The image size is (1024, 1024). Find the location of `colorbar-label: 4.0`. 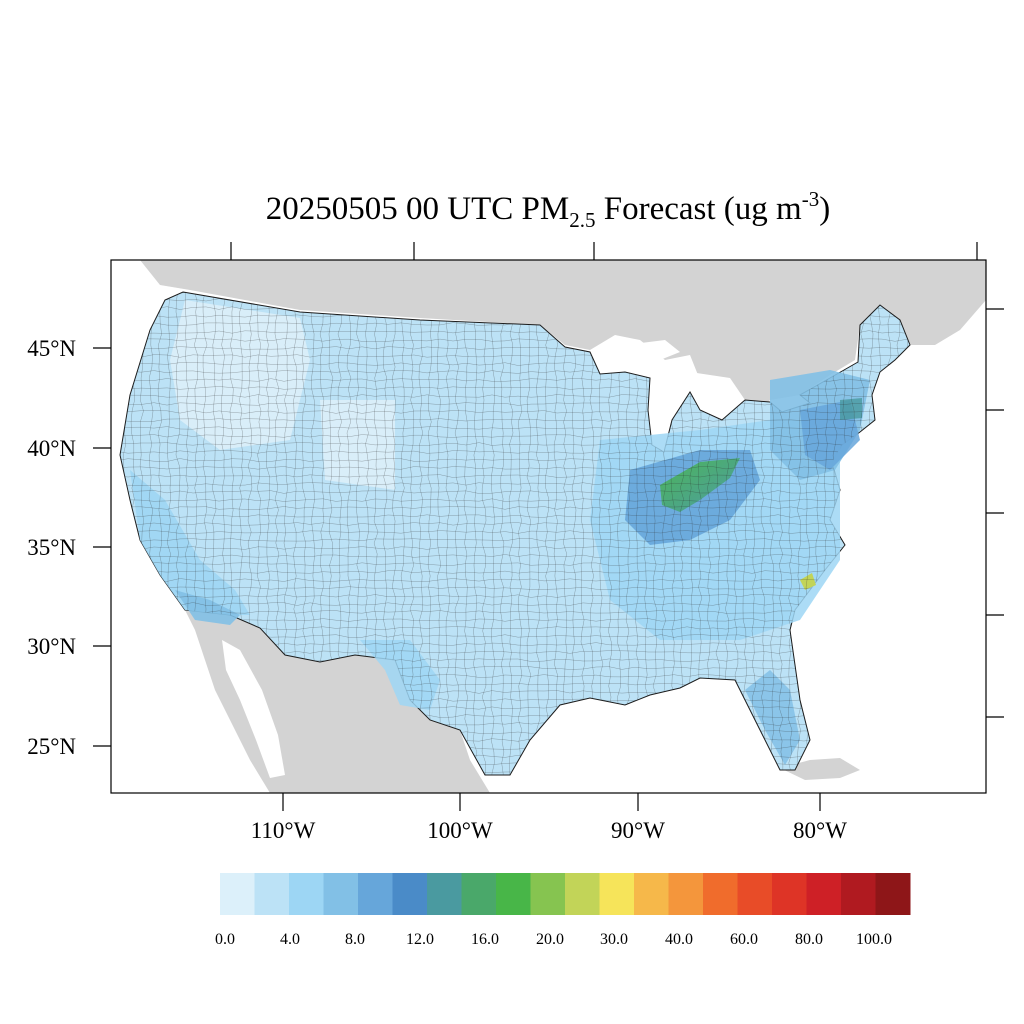

colorbar-label: 4.0 is located at coordinates (290, 939).